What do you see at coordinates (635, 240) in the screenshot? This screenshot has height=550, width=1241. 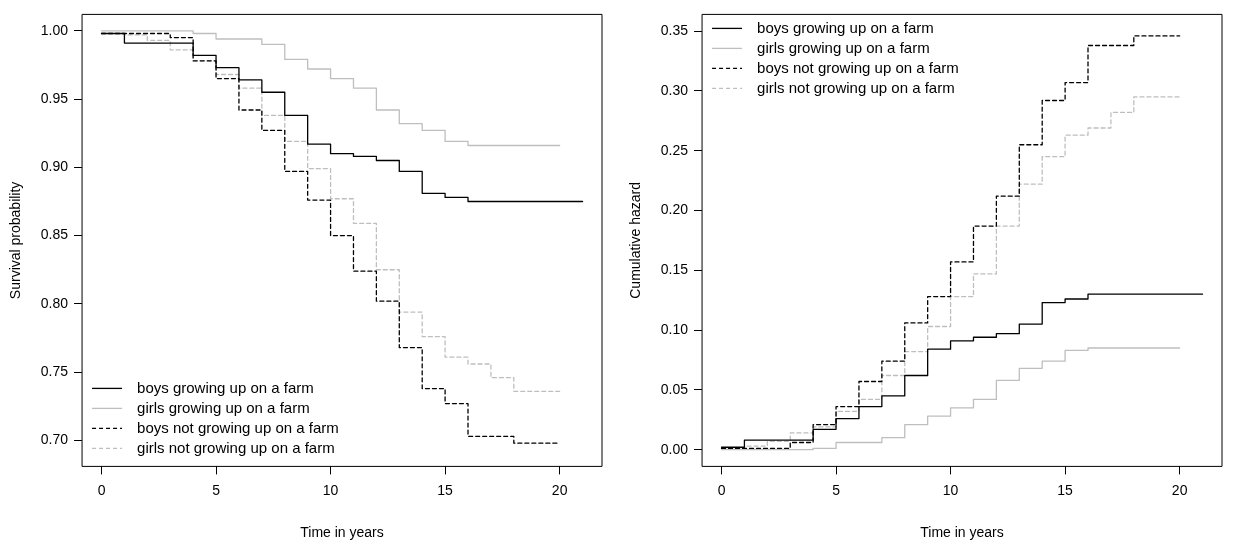 I see `y-axis-title: Cumulative hazard` at bounding box center [635, 240].